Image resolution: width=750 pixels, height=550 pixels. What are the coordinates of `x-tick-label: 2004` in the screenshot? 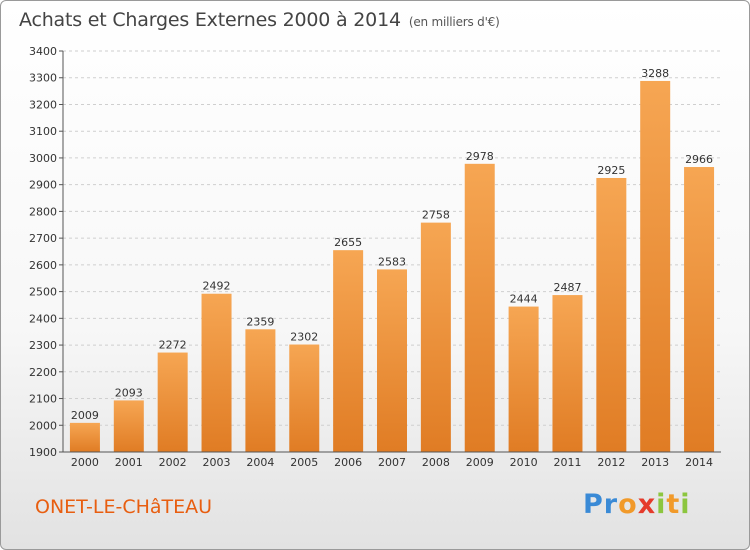 It's located at (260, 462).